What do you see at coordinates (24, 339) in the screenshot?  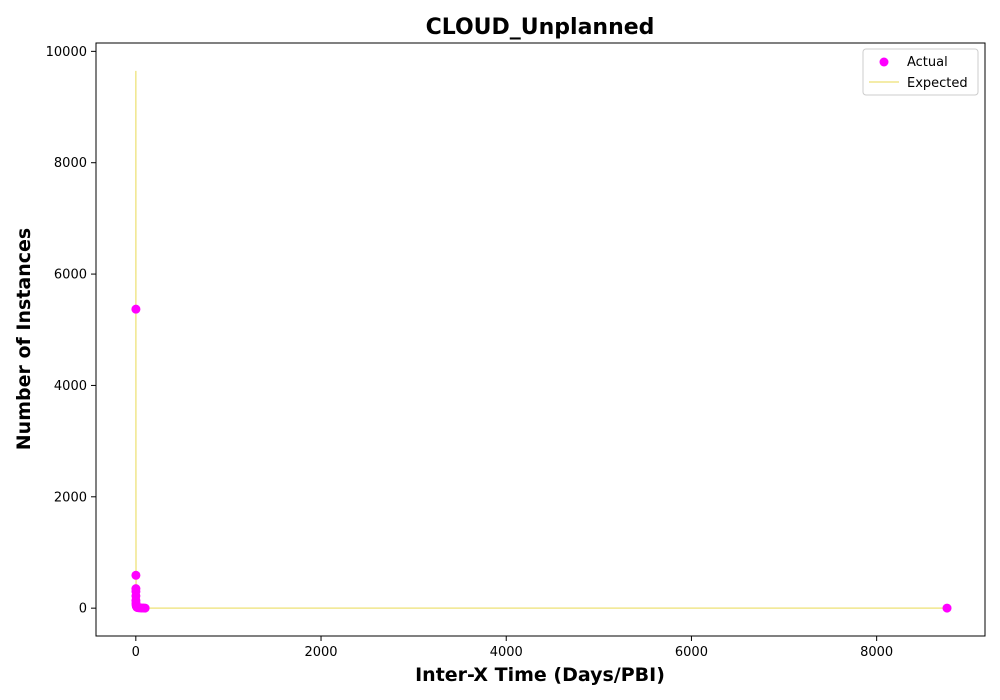 I see `y-axis-label: Number of Instances` at bounding box center [24, 339].